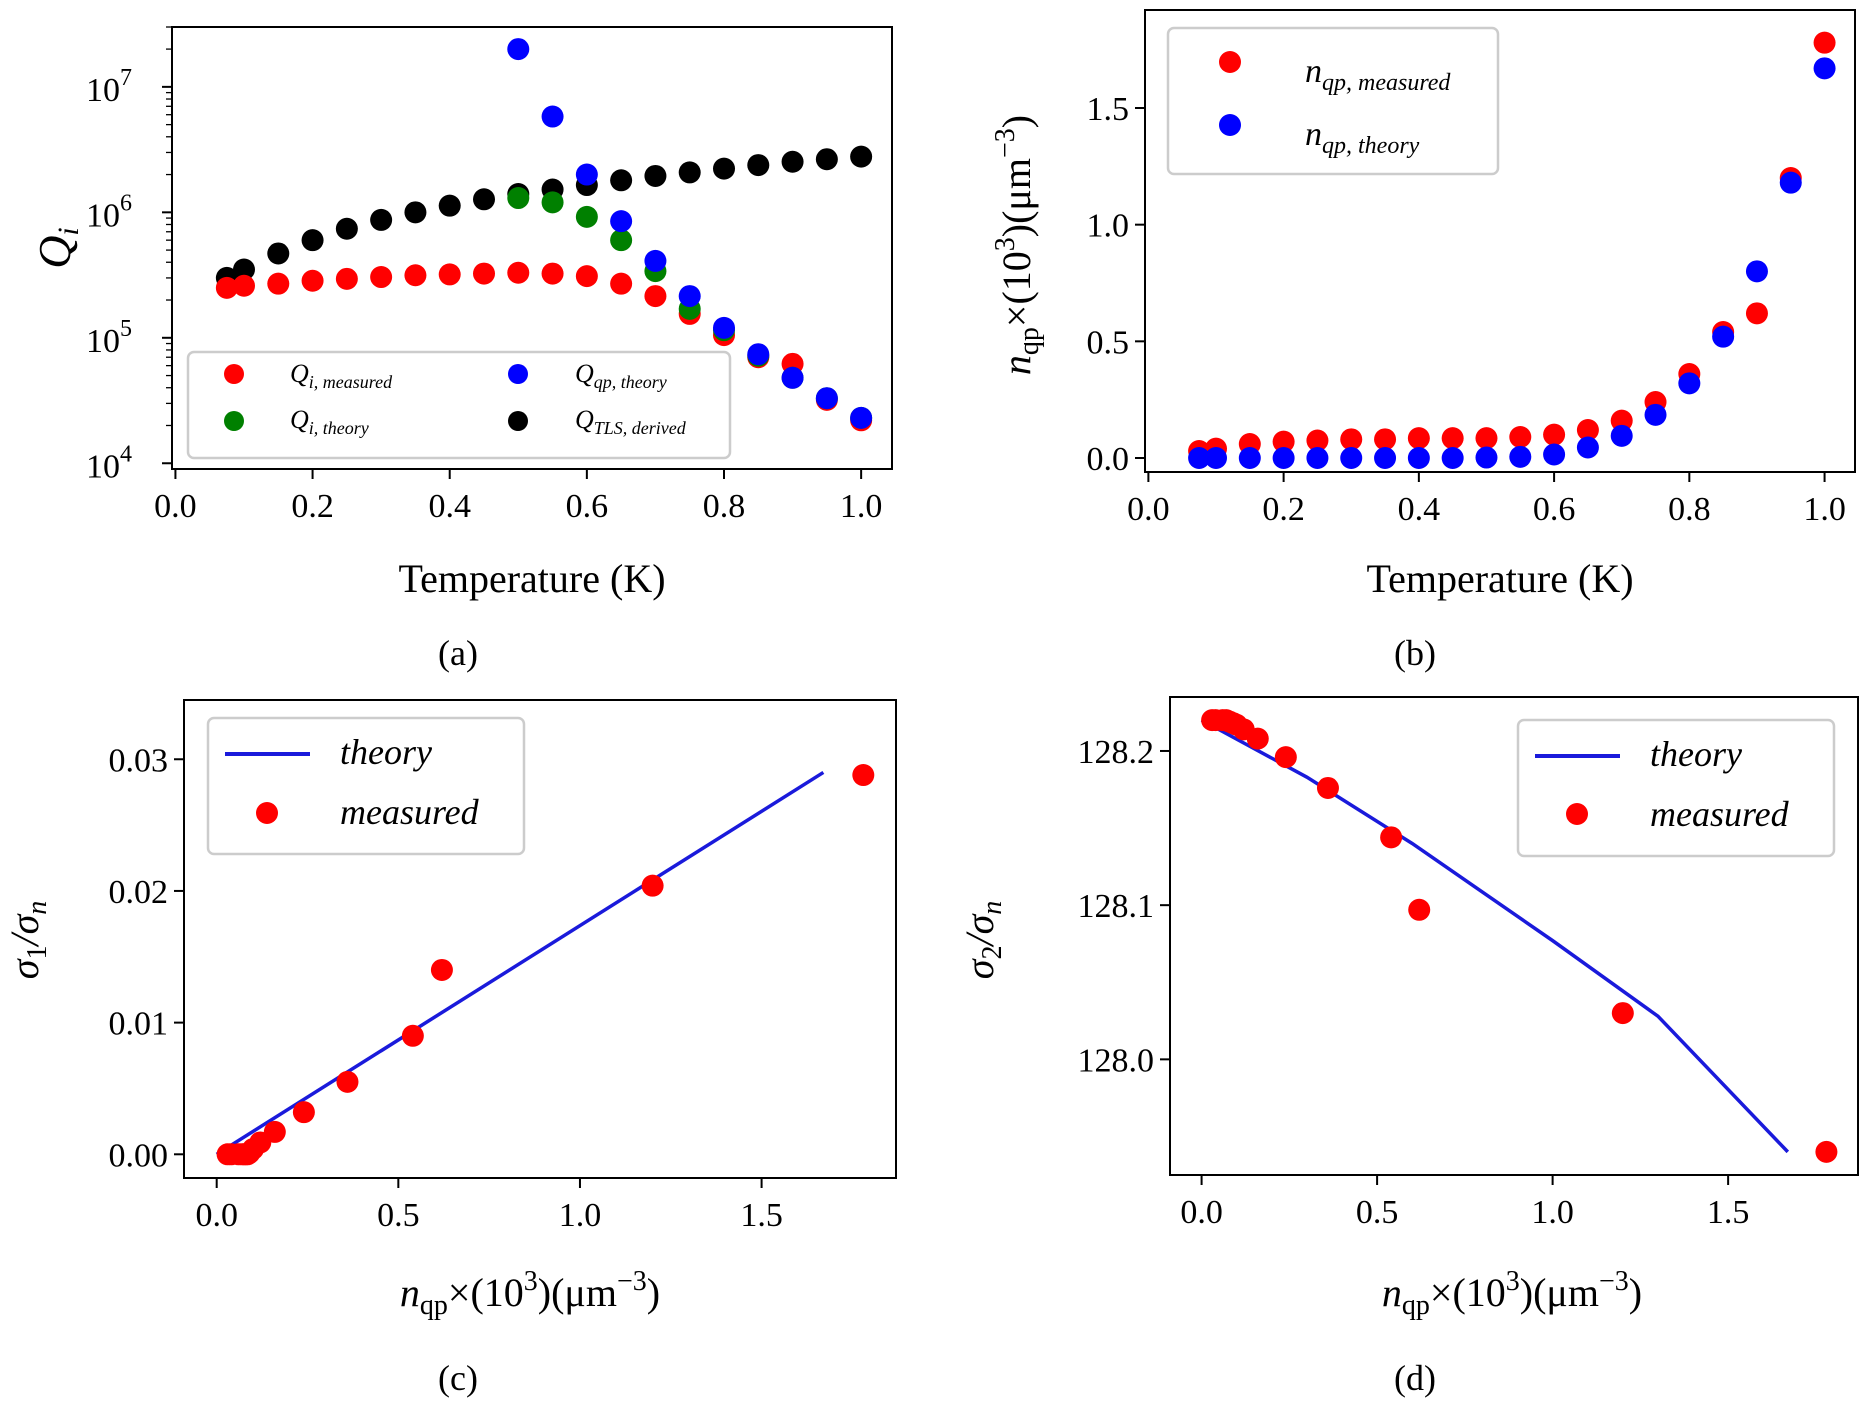  Describe the element at coordinates (139, 1024) in the screenshot. I see `y-tick-label: 0.01` at that location.